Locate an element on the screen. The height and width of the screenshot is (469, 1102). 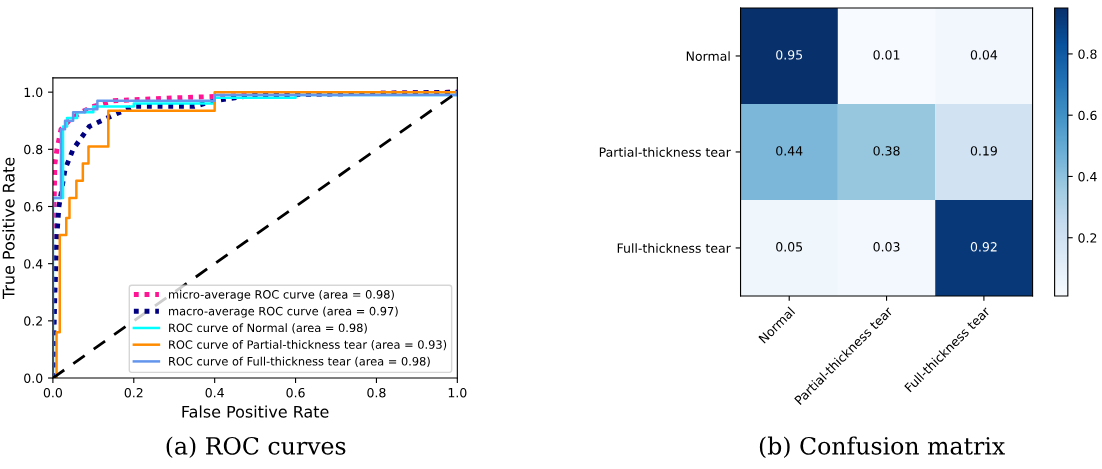
legend-label: micro-average ROC curve (area = 0.98) is located at coordinates (281, 295).